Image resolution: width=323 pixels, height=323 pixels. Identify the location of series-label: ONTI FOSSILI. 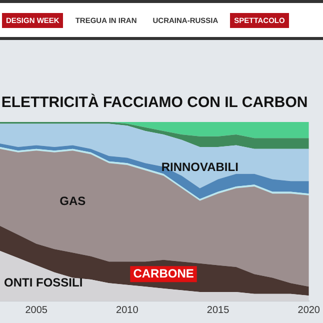
(43, 282).